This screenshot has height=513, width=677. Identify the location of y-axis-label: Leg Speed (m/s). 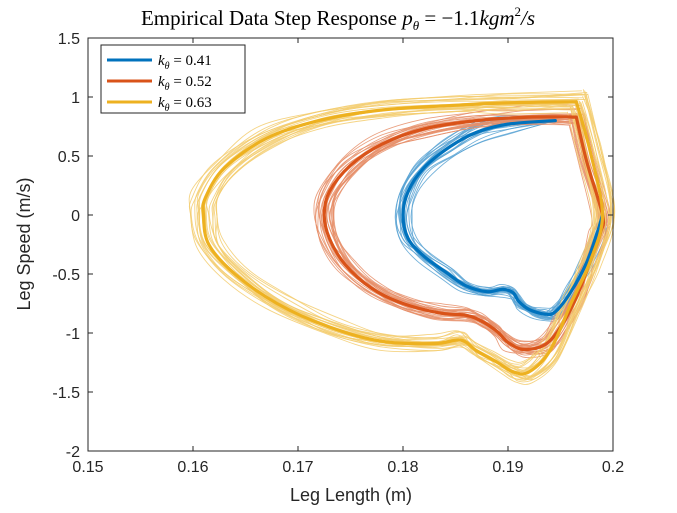
(24, 243).